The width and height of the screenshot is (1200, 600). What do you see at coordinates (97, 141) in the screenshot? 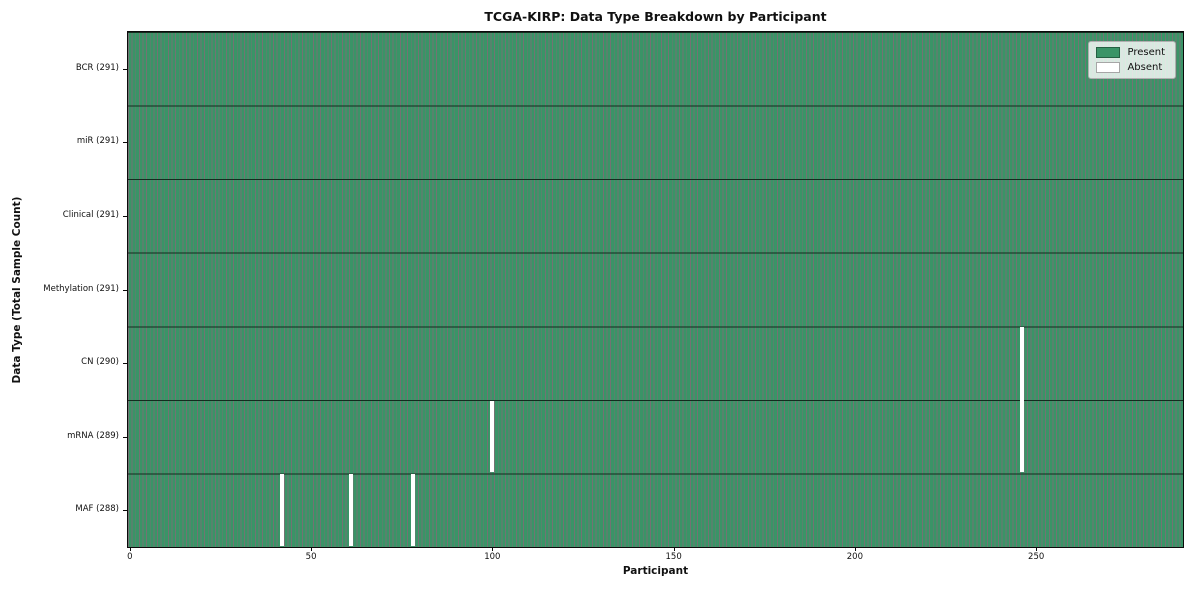
I see `y-tick-label-miR: miR (291)` at bounding box center [97, 141].